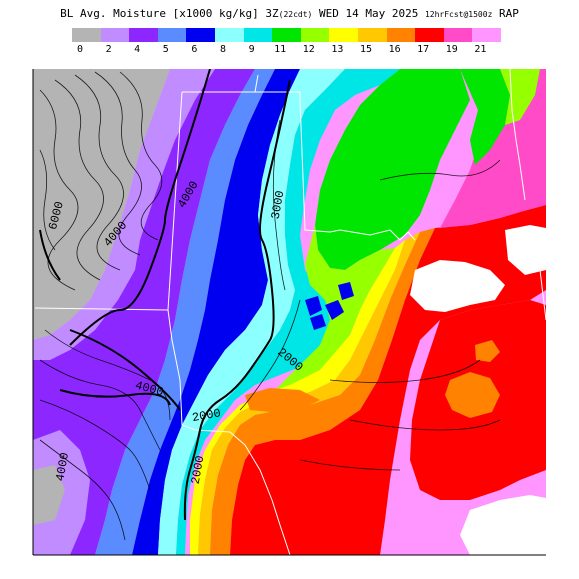 This screenshot has height=579, width=579. What do you see at coordinates (169, 13) in the screenshot?
I see `title-main: BL Avg. Moisture [x1000 kg/kg] 3Z` at bounding box center [169, 13].